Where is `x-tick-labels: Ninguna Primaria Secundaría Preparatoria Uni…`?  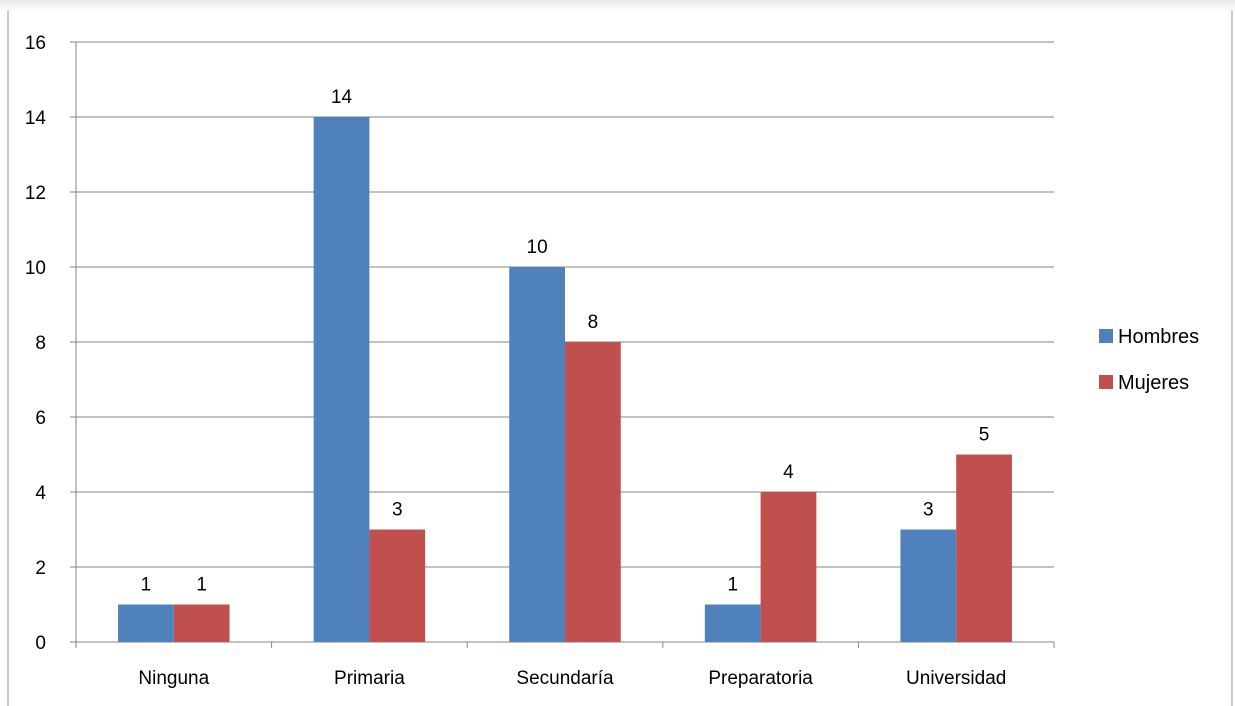
x-tick-labels: Ninguna Primaria Secundaría Preparatoria Uni… is located at coordinates (572, 678).